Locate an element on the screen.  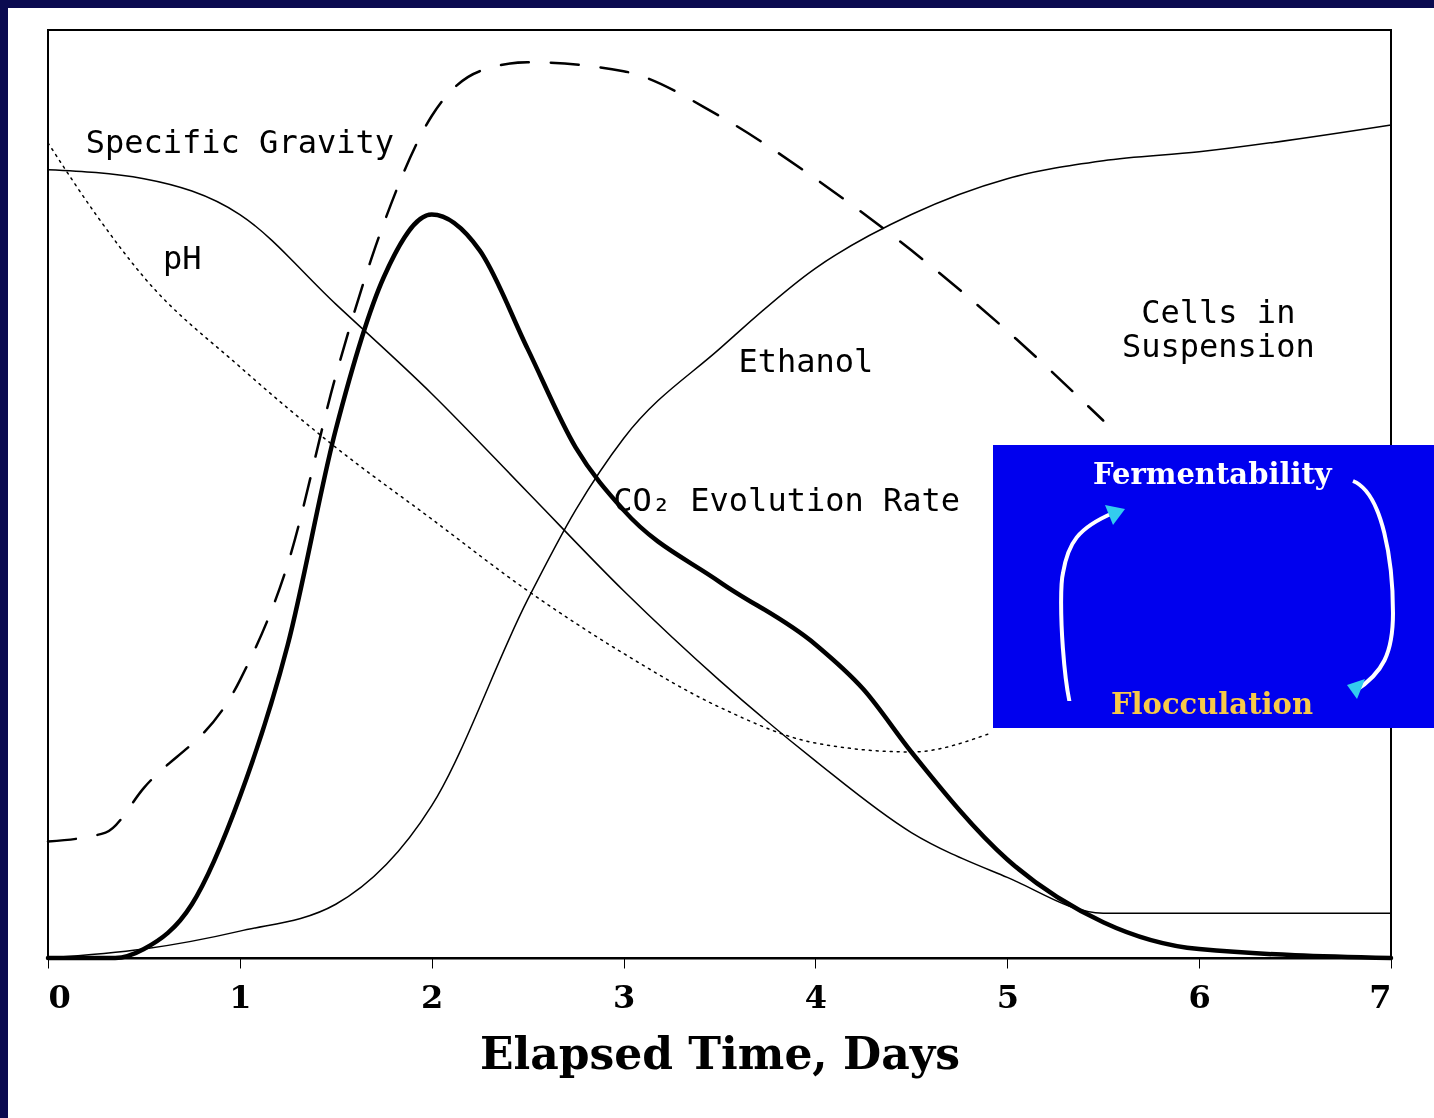
series-label: pH is located at coordinates (182, 258).